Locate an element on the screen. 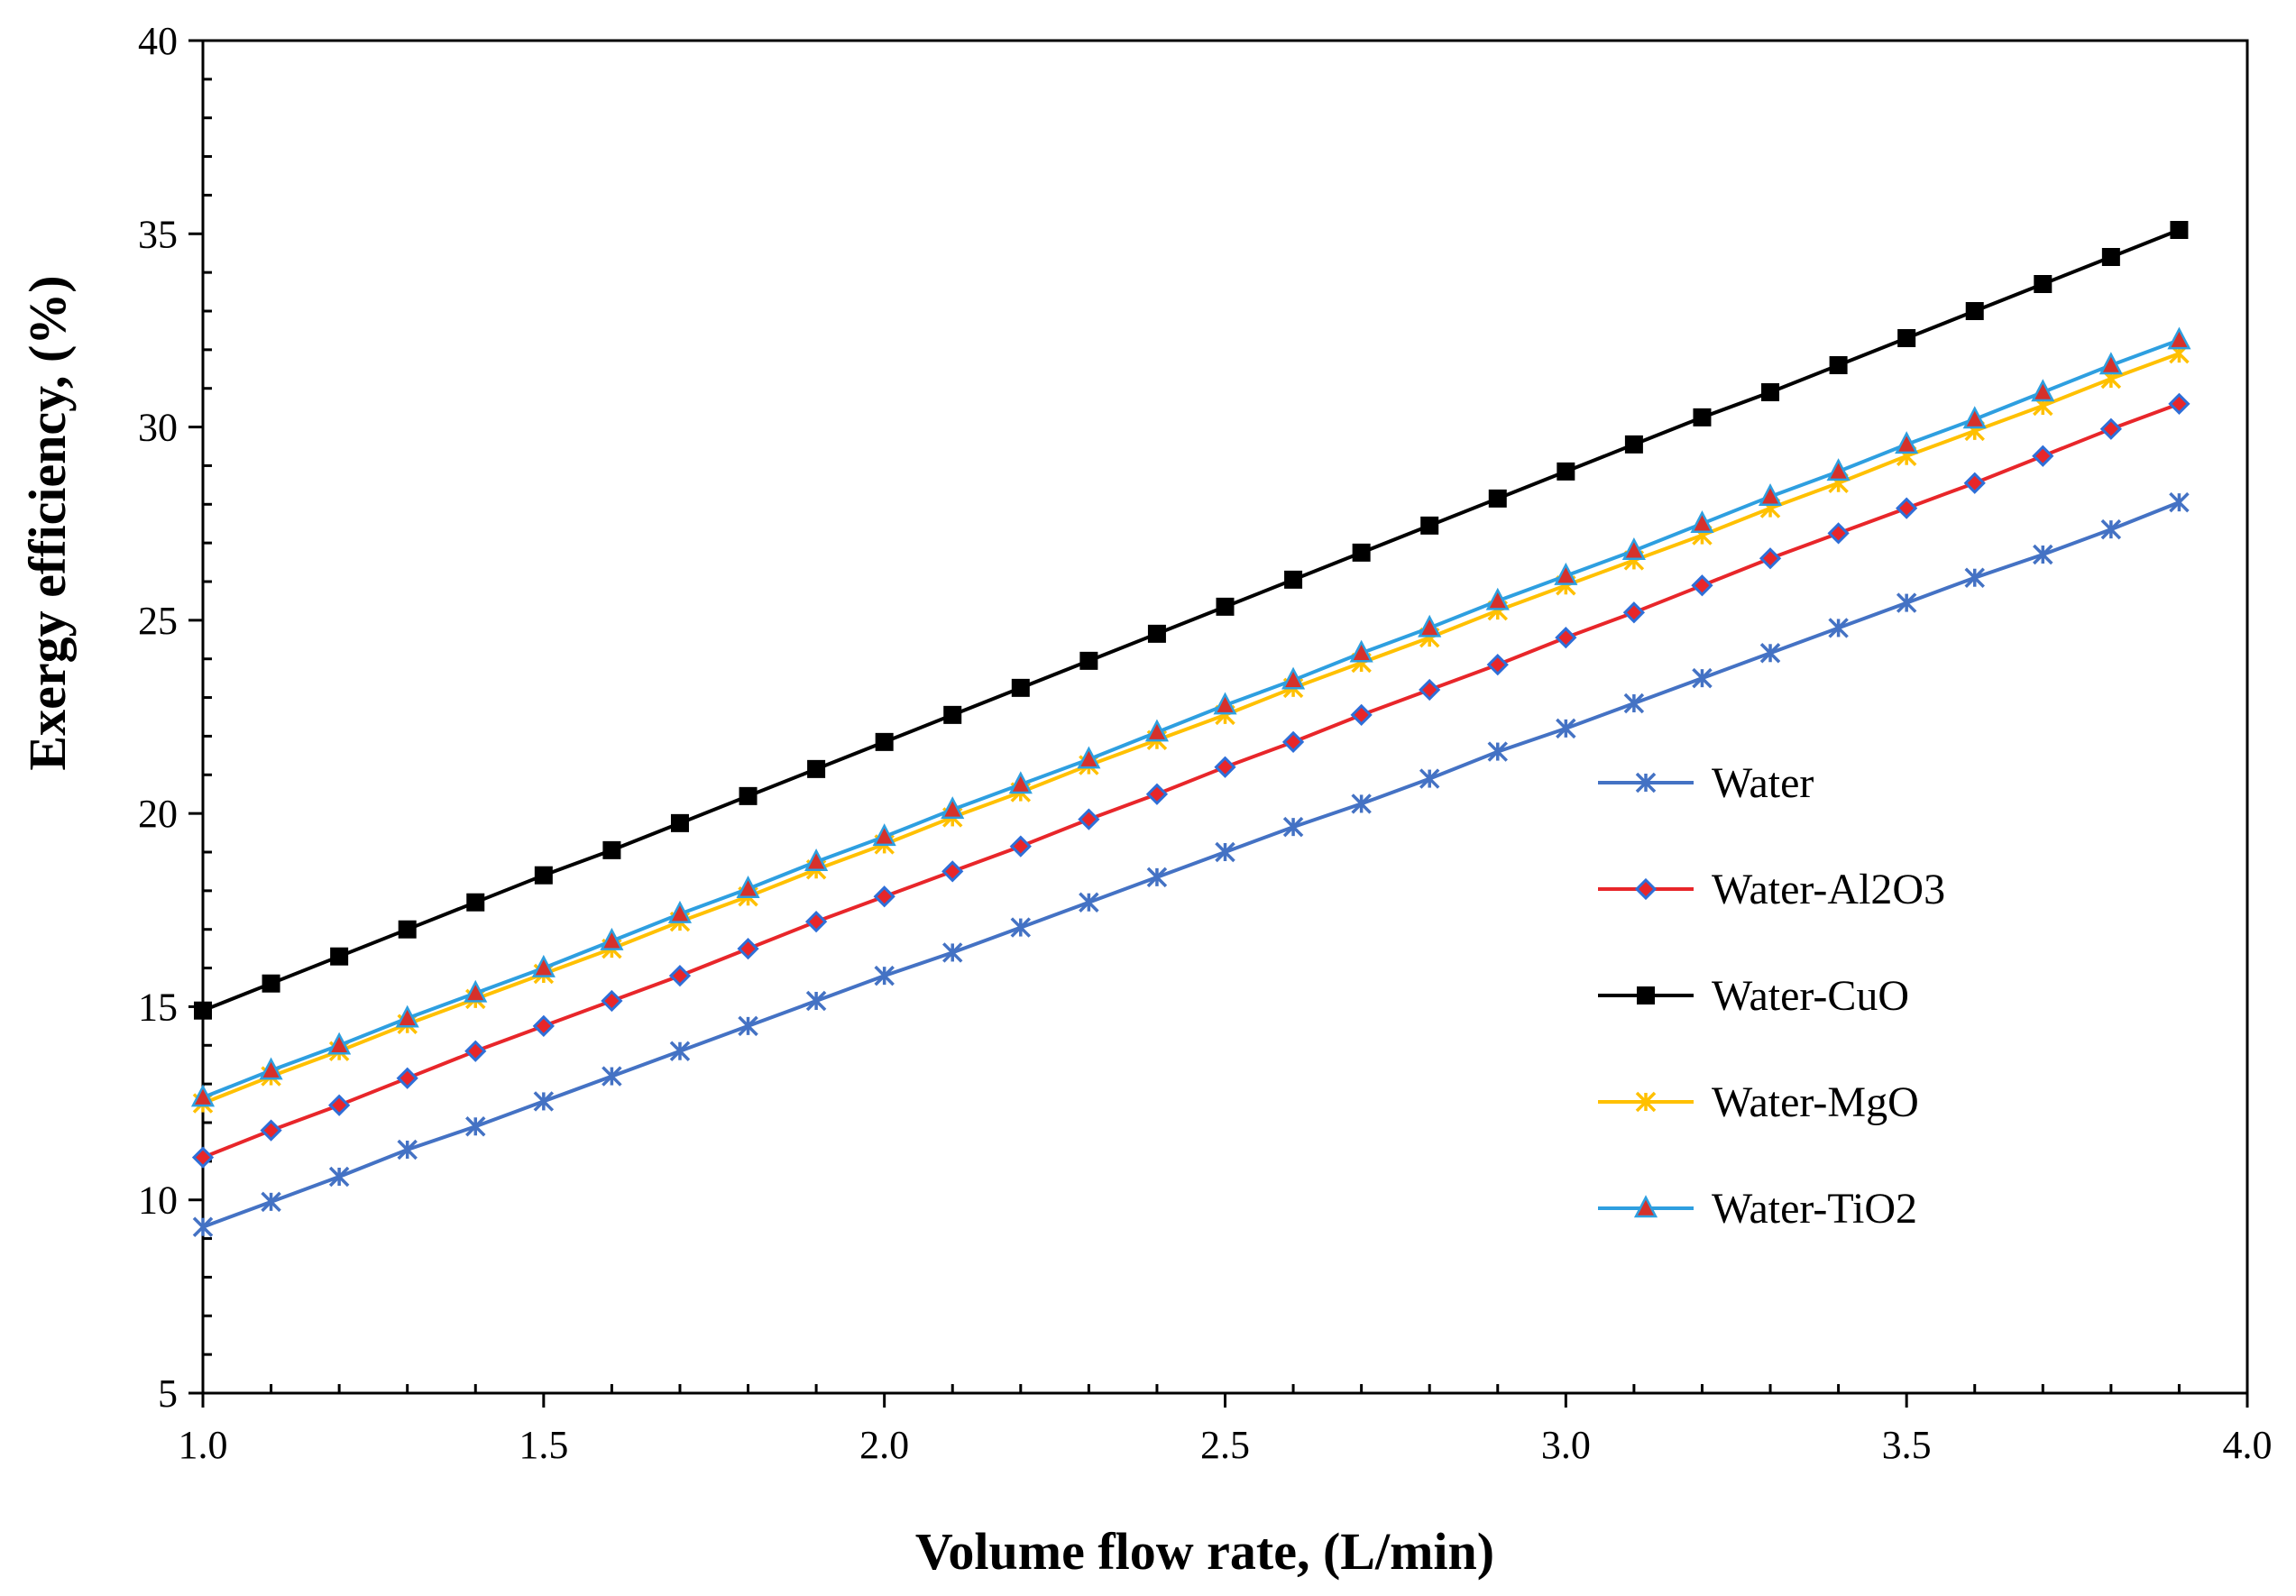 This screenshot has width=2296, height=1596. legend-item-water-tio2: Water-TiO2 is located at coordinates (1757, 1209).